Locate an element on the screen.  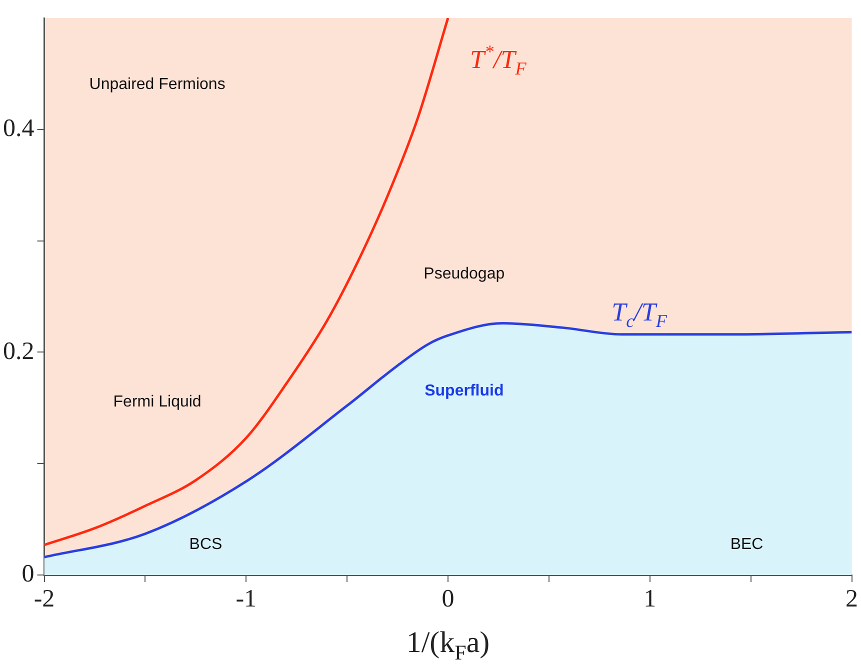
x-tick-label: -1 is located at coordinates (246, 599).